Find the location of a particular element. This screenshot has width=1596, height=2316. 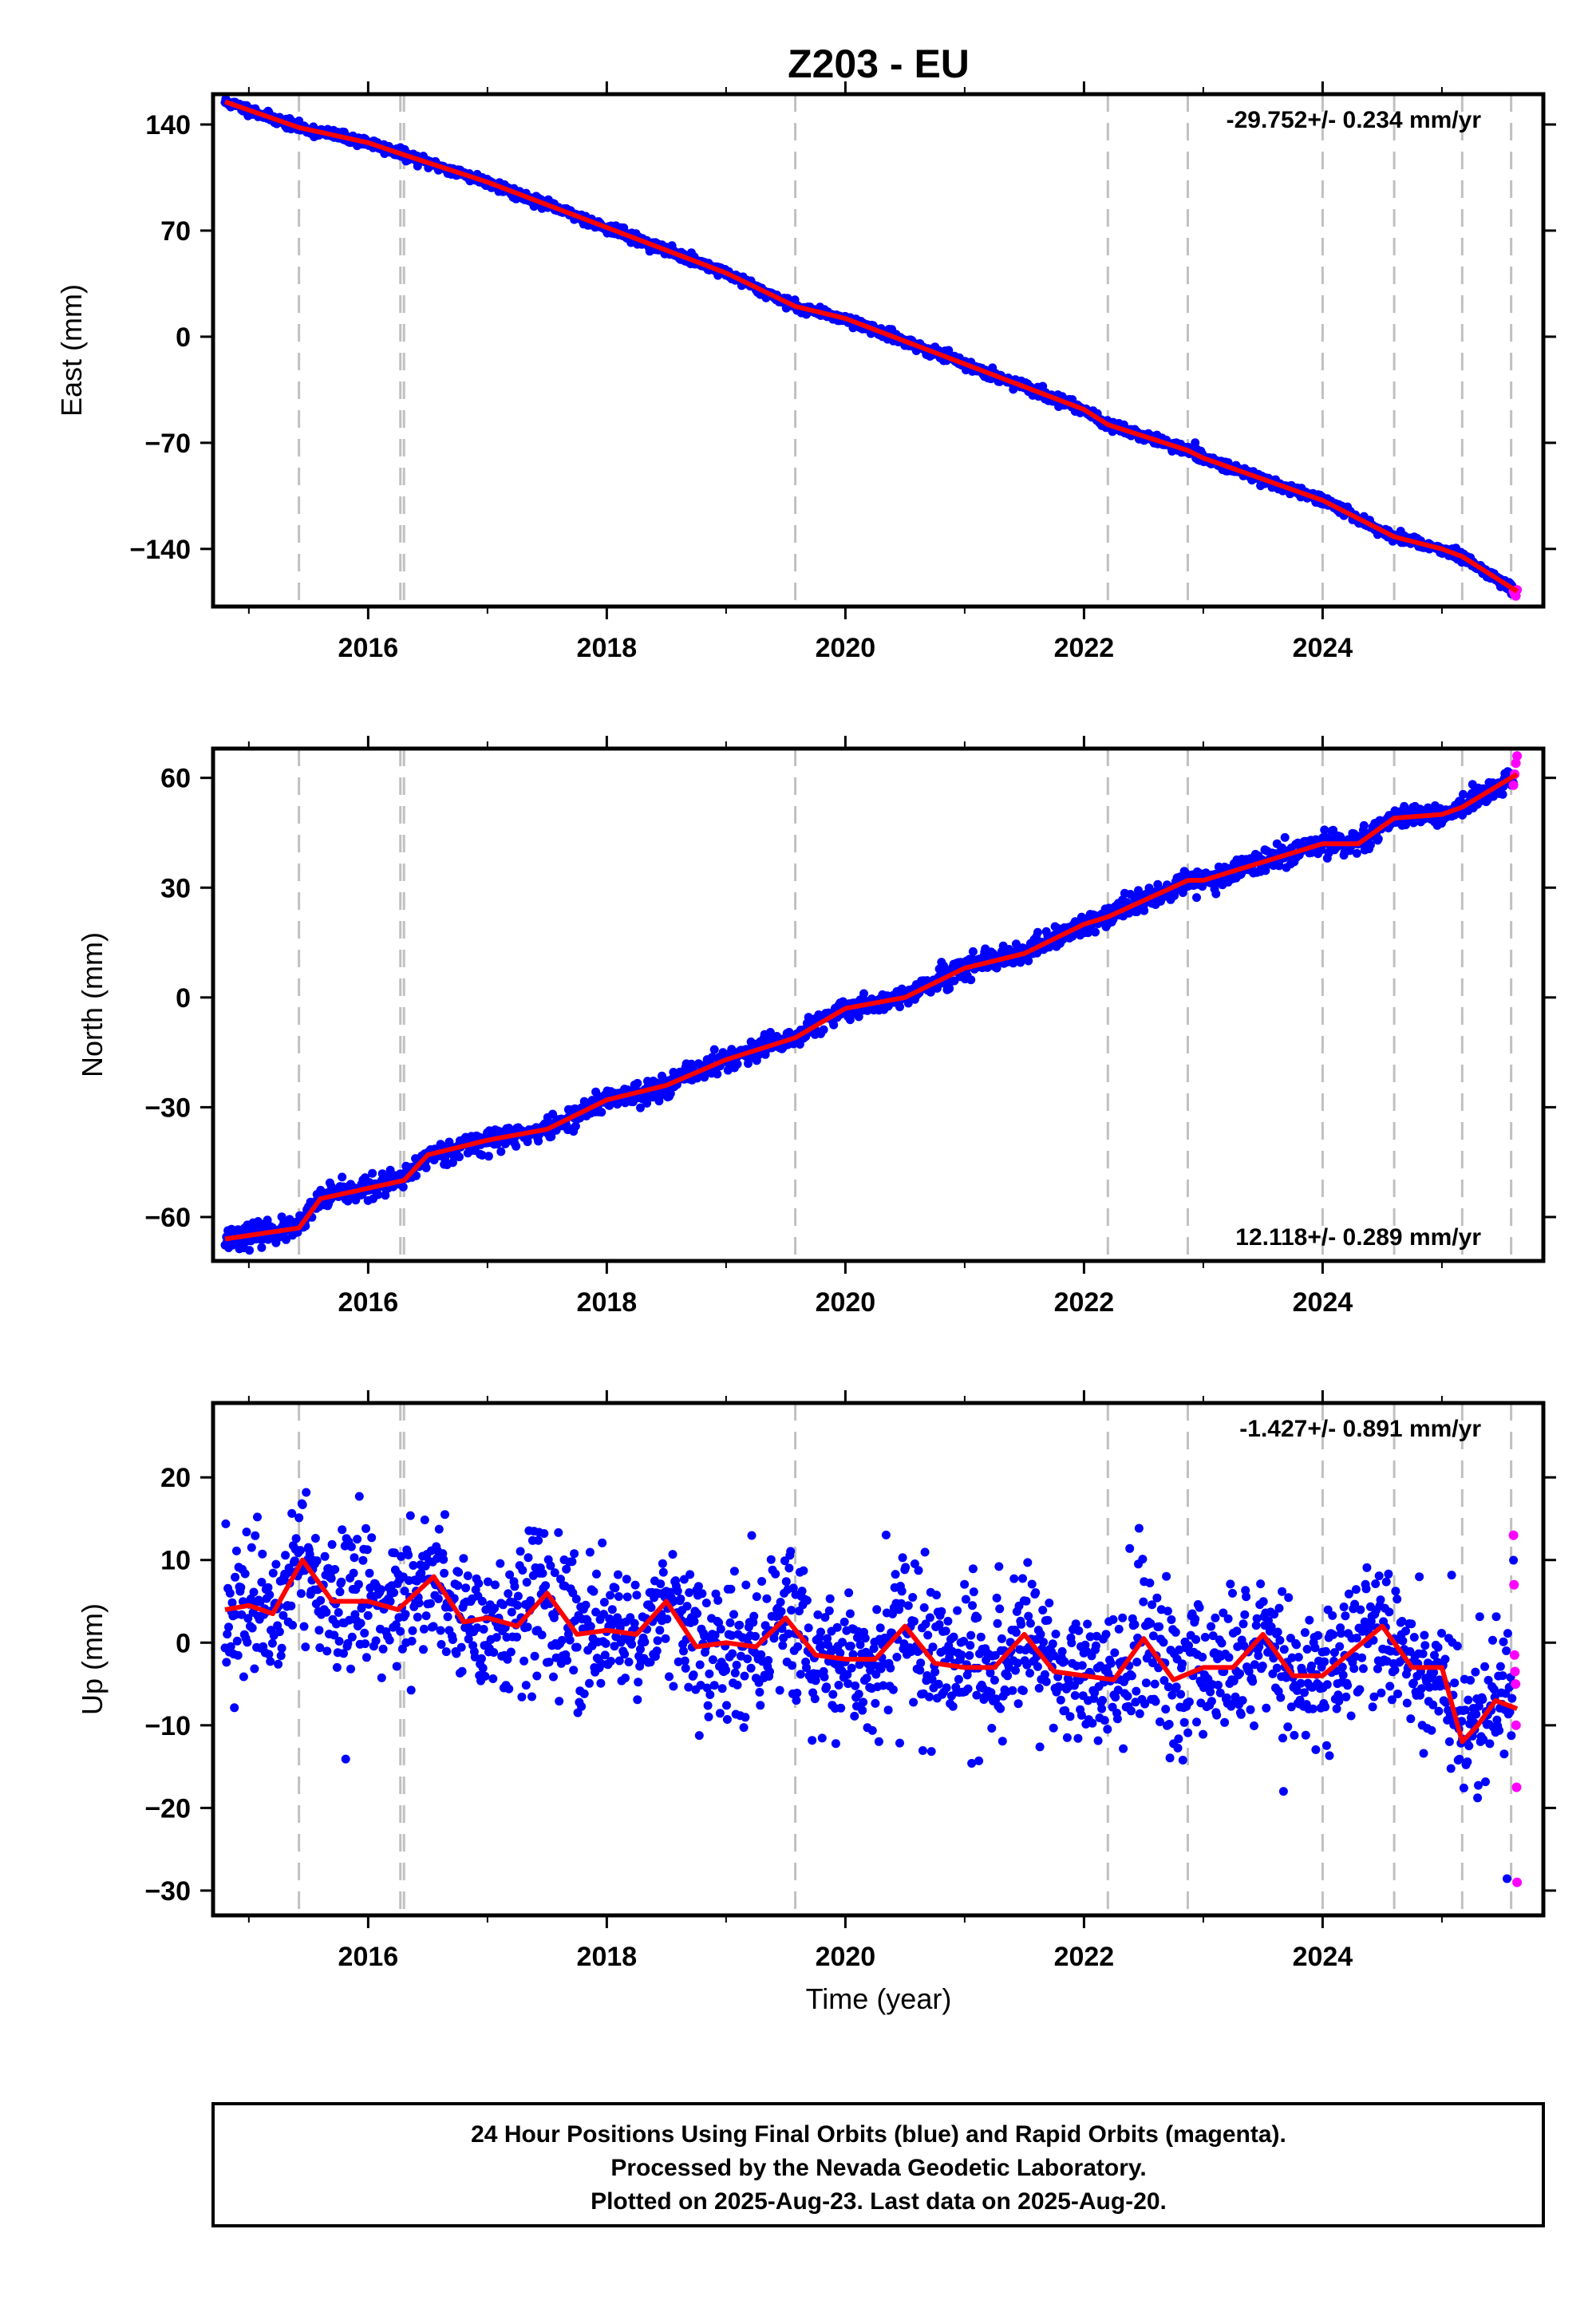

up-points is located at coordinates (871, 1687).